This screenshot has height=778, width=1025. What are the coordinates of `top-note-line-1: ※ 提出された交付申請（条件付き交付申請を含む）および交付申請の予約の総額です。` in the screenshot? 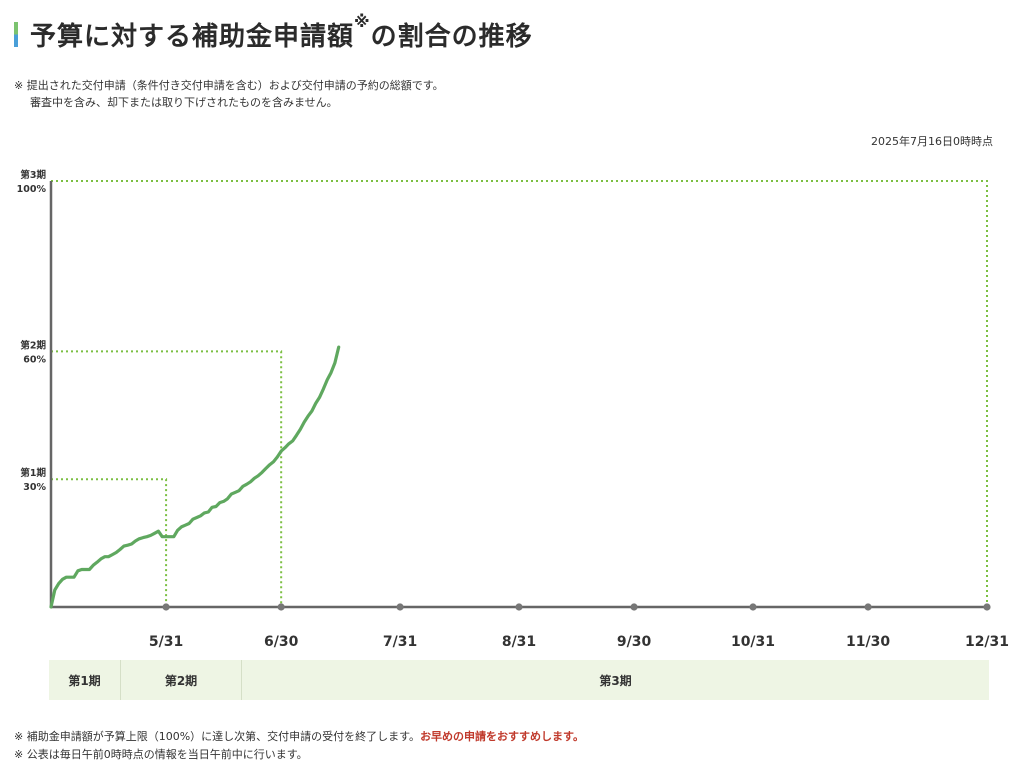 It's located at (229, 85).